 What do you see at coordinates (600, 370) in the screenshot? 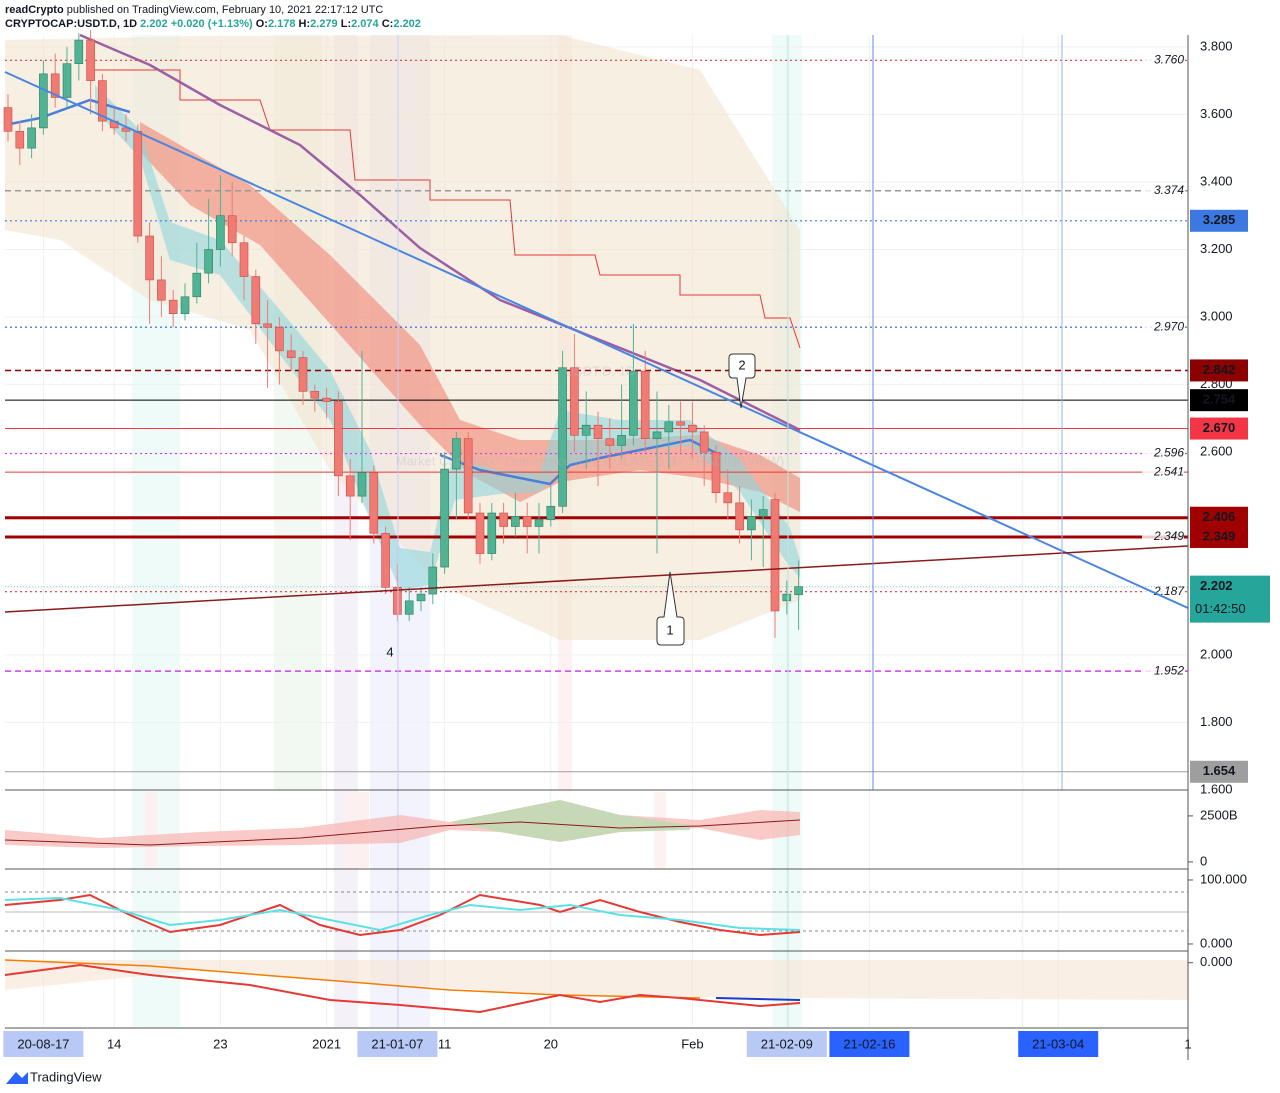
I see `watermark: USDT.D, 1D` at bounding box center [600, 370].